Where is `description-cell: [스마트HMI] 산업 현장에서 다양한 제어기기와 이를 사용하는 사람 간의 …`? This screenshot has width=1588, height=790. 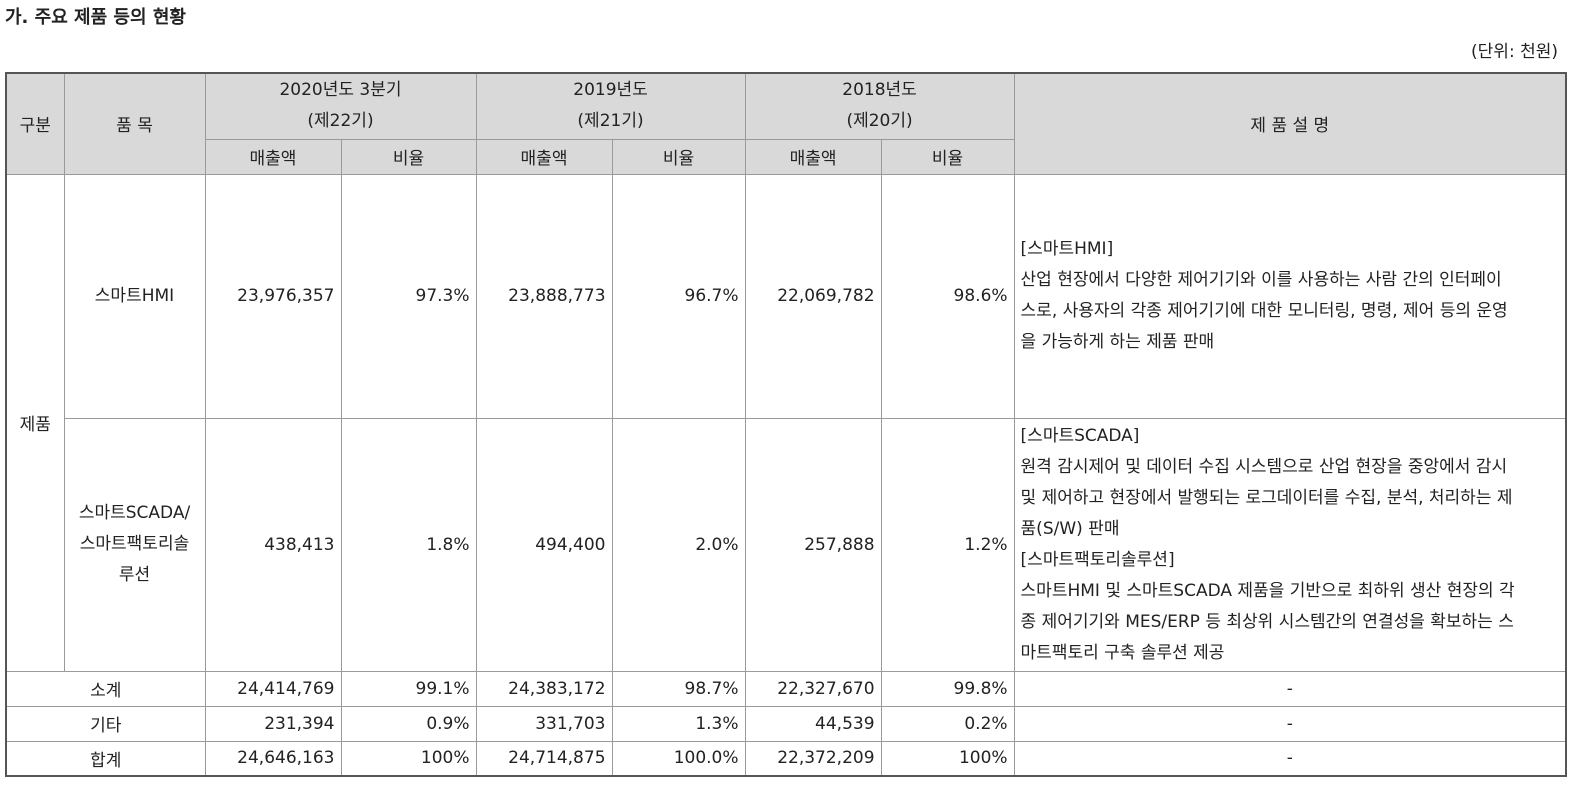 description-cell: [스마트HMI] 산업 현장에서 다양한 제어기기와 이를 사용하는 사람 간의 … is located at coordinates (1290, 296).